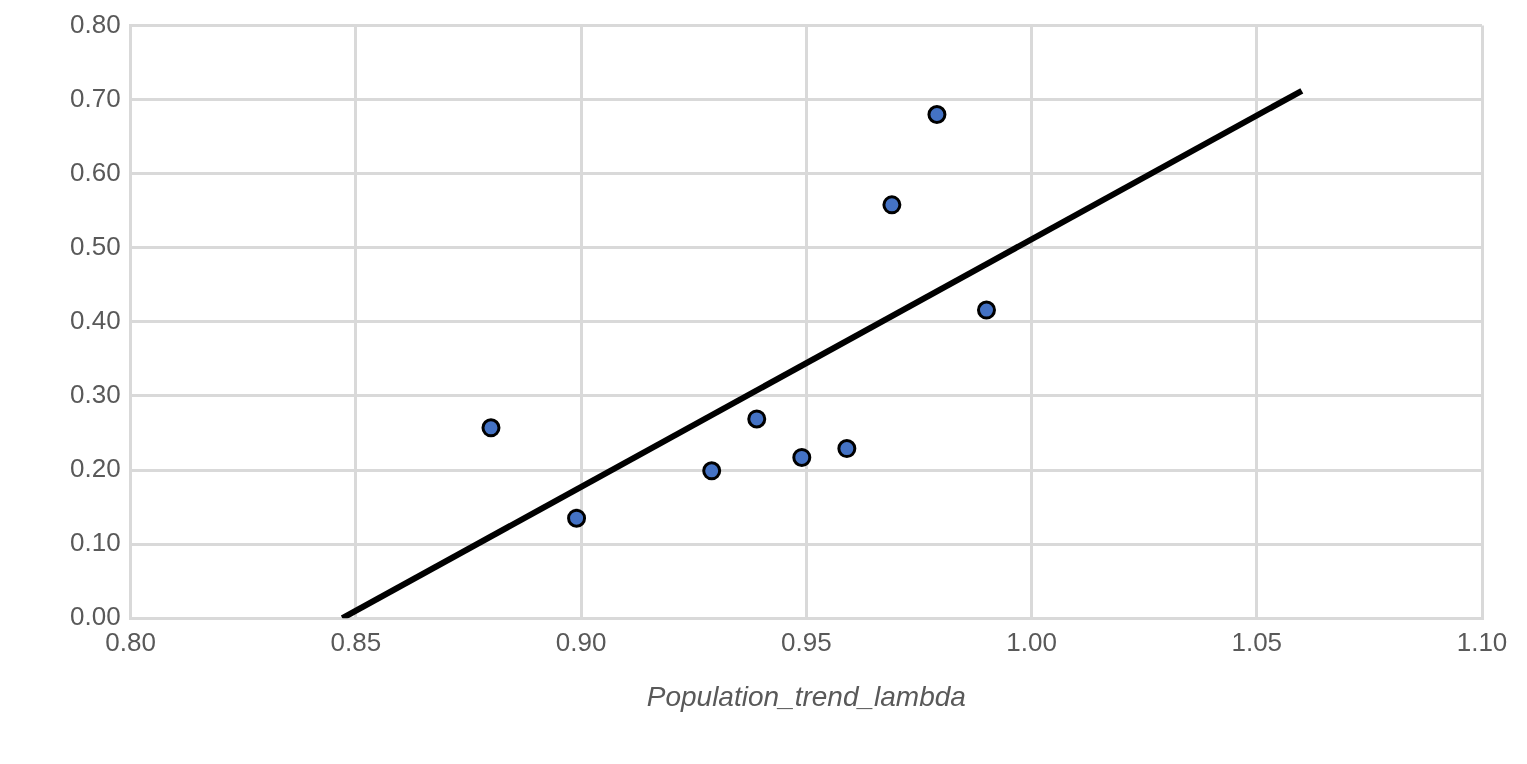 This screenshot has width=1527, height=764. I want to click on y-tick-label: 0.30, so click(95, 394).